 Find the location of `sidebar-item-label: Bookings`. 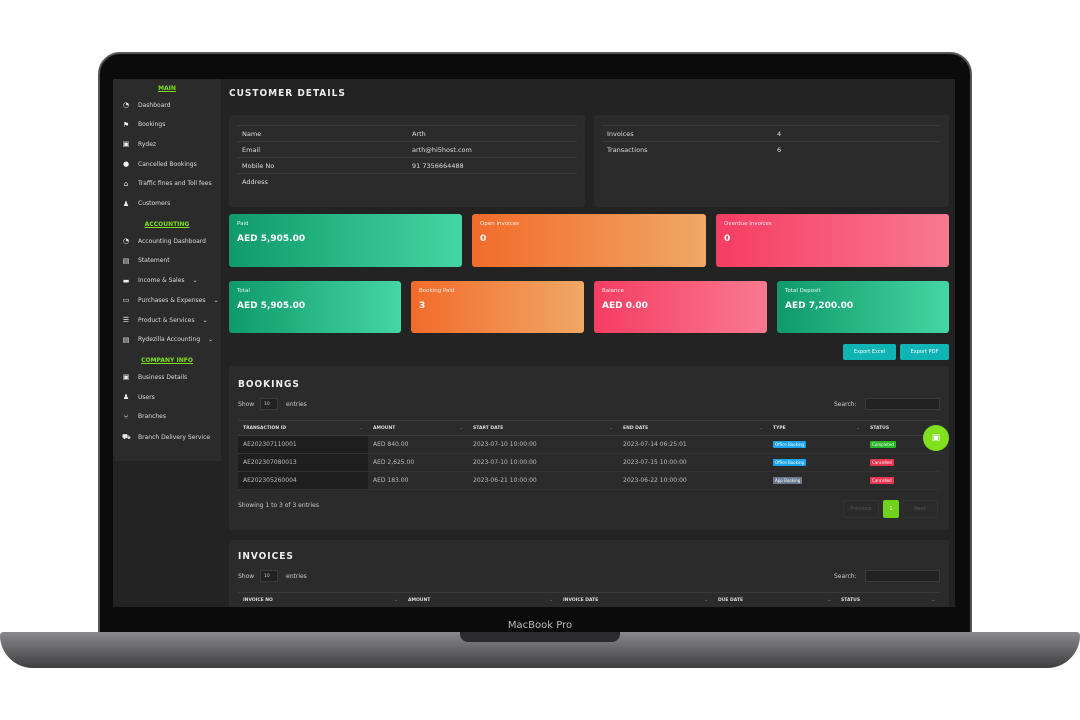

sidebar-item-label: Bookings is located at coordinates (152, 125).